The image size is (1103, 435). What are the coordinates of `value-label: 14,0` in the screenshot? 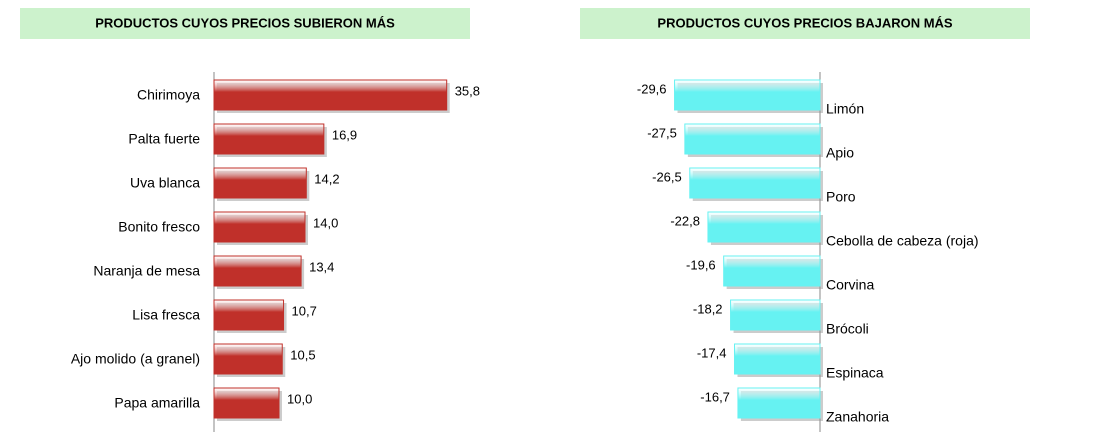 It's located at (325, 222).